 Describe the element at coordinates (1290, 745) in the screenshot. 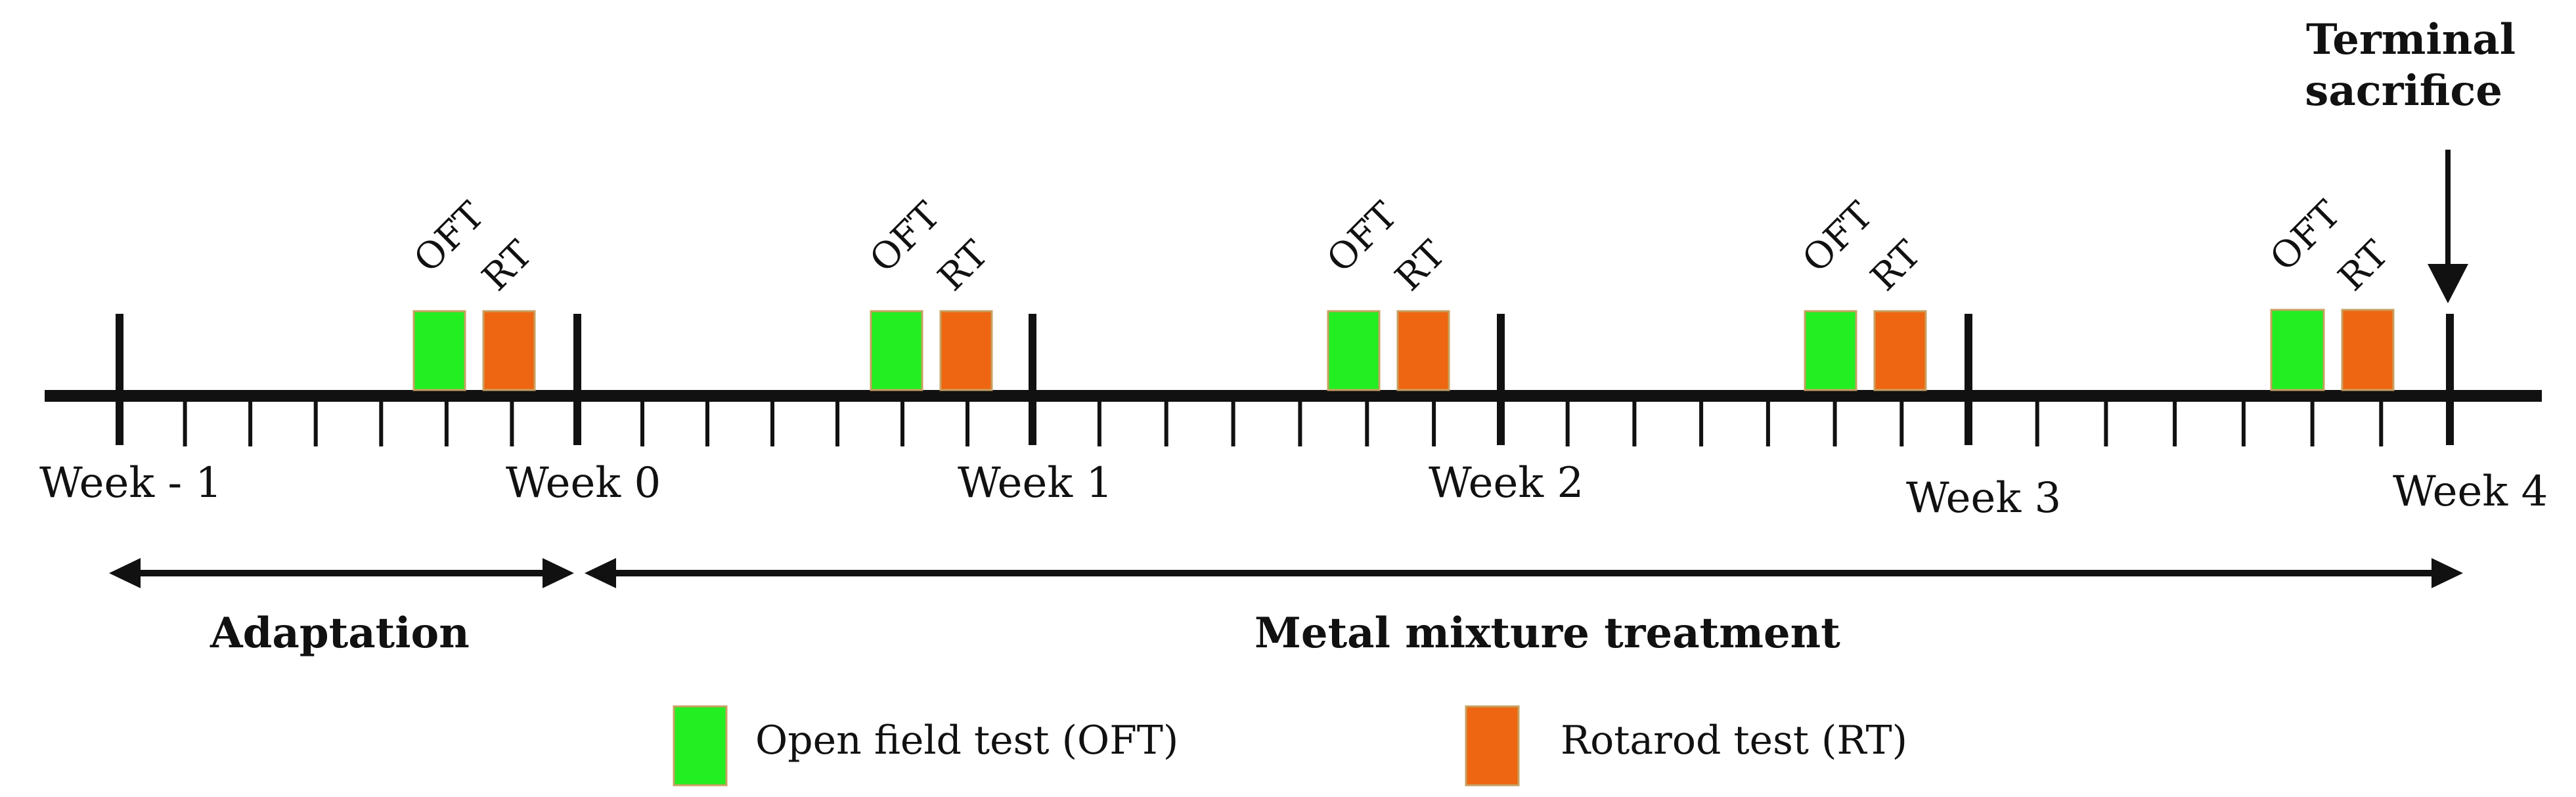

I see `legend: Open field test (OFT) Rotarod test (RT)` at that location.